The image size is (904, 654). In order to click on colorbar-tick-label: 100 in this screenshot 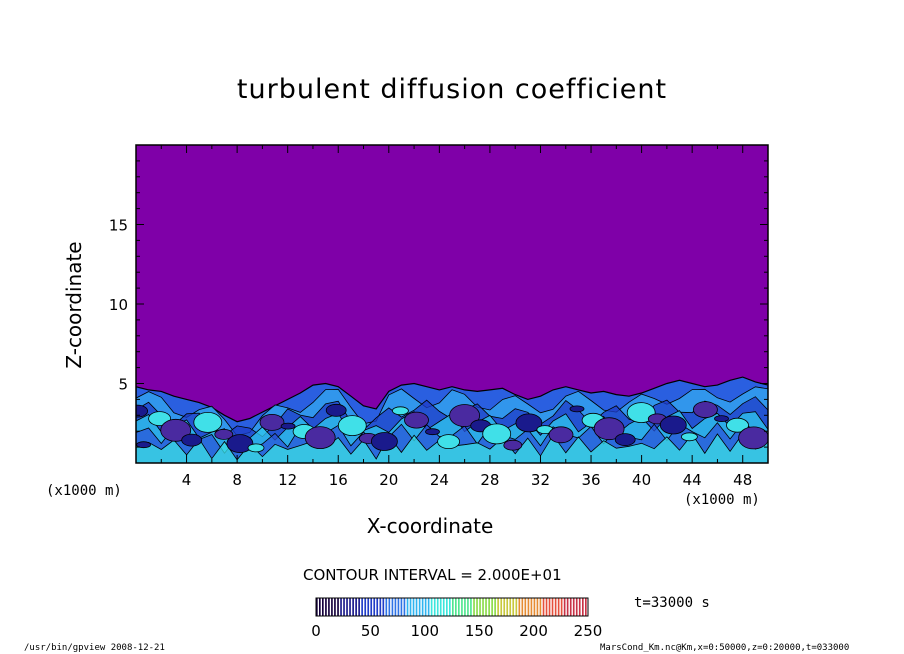, I will do `click(424, 631)`.